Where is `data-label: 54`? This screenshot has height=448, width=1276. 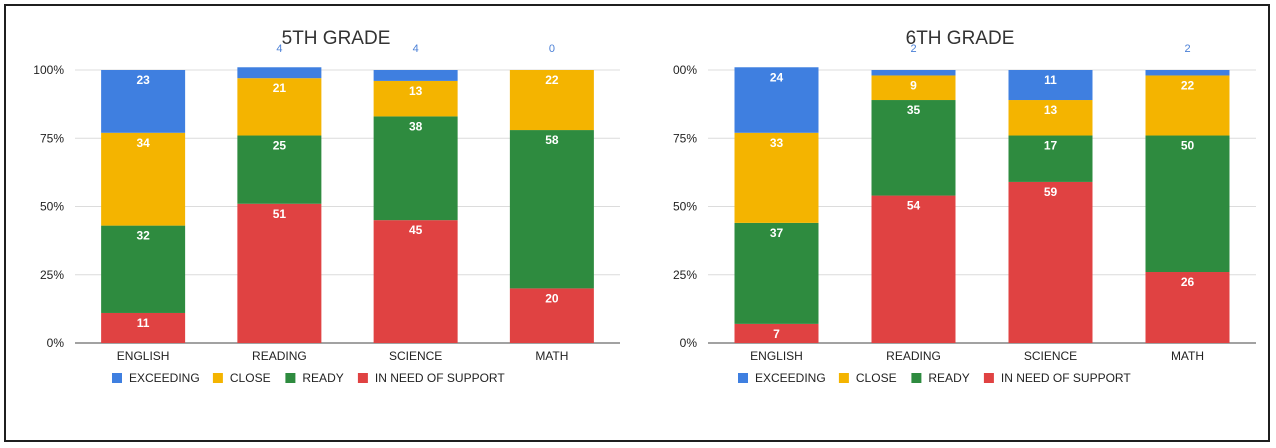
data-label: 54 is located at coordinates (914, 206).